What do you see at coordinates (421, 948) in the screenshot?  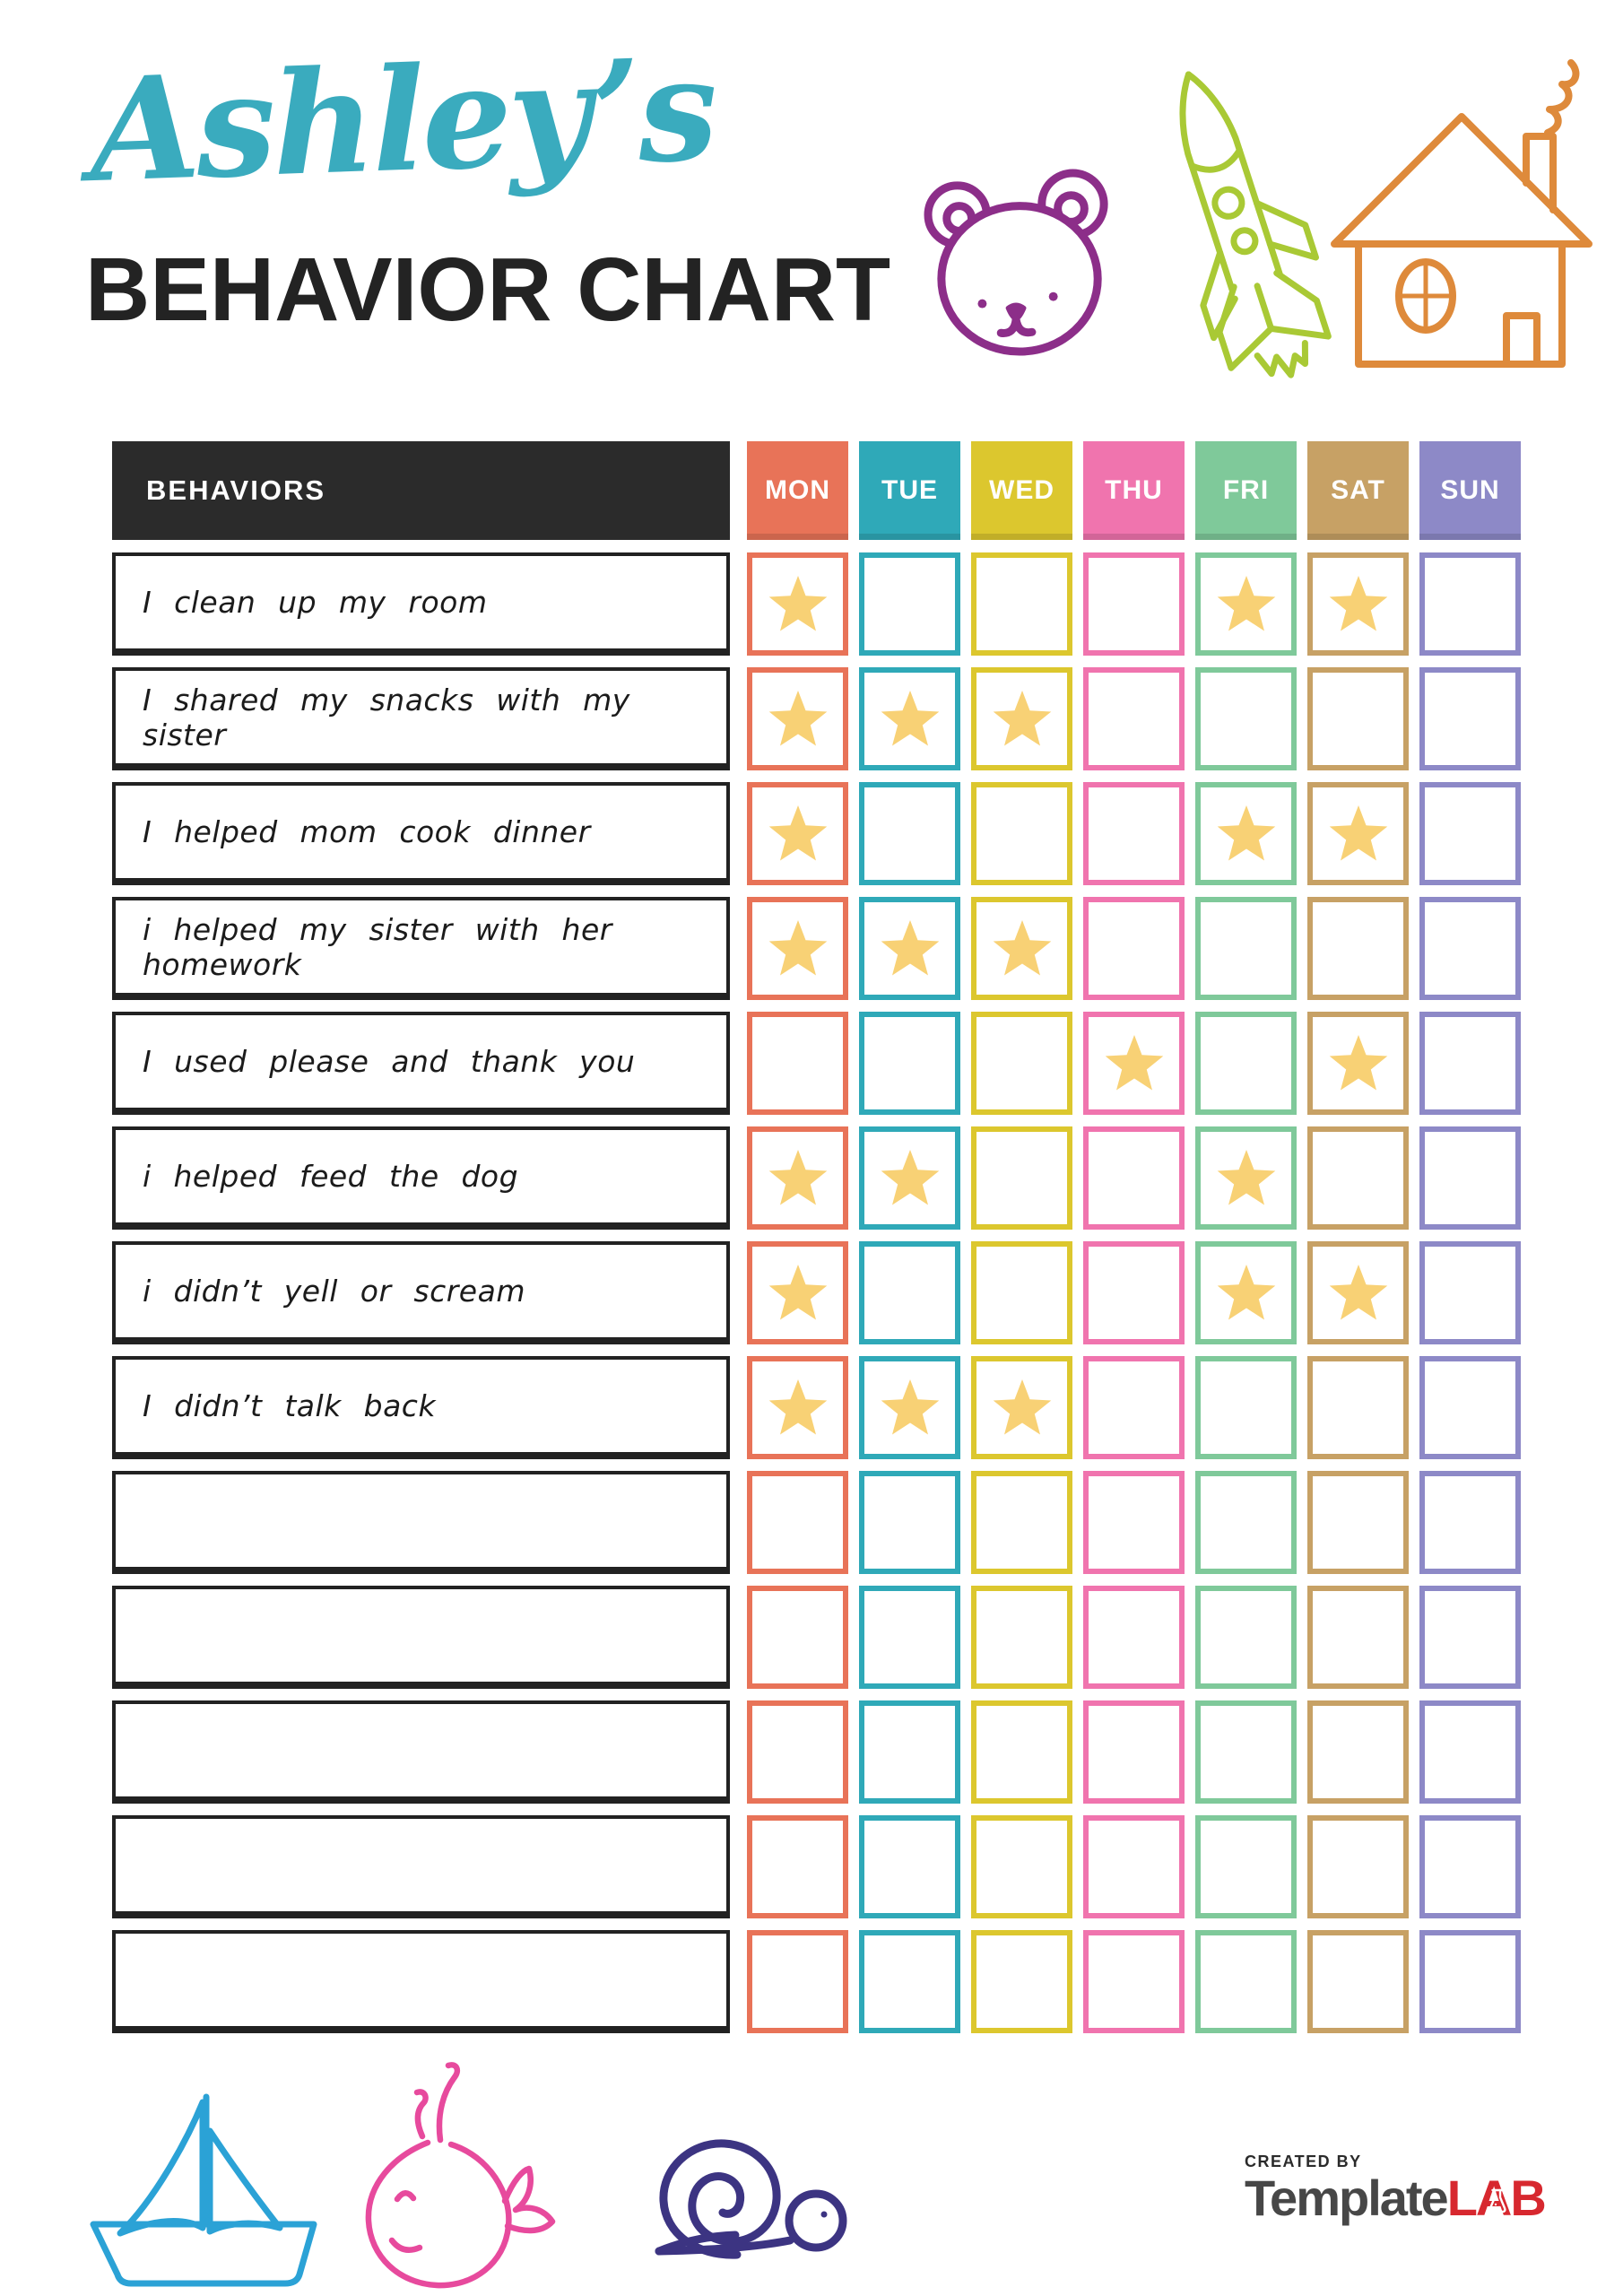 I see `behavior-label-row-4: i helped my sister with her homework` at bounding box center [421, 948].